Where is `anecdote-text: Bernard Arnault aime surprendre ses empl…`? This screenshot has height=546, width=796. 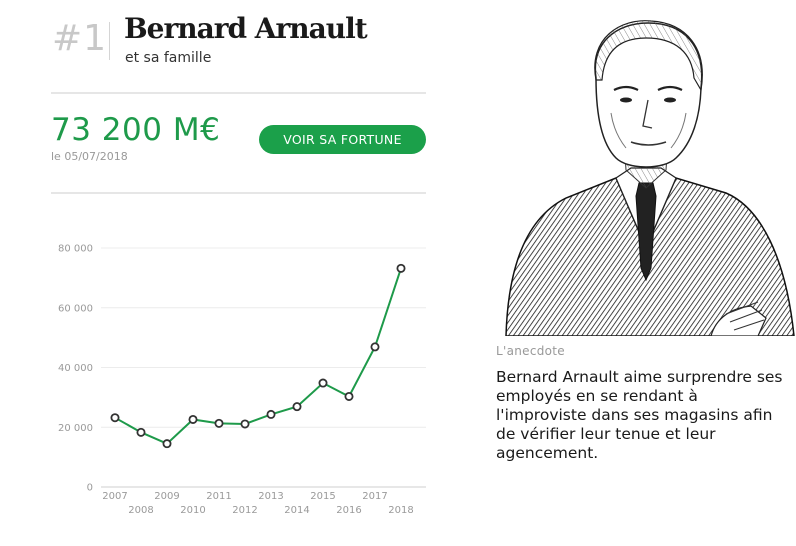 anecdote-text: Bernard Arnault aime surprendre ses empl… is located at coordinates (639, 415).